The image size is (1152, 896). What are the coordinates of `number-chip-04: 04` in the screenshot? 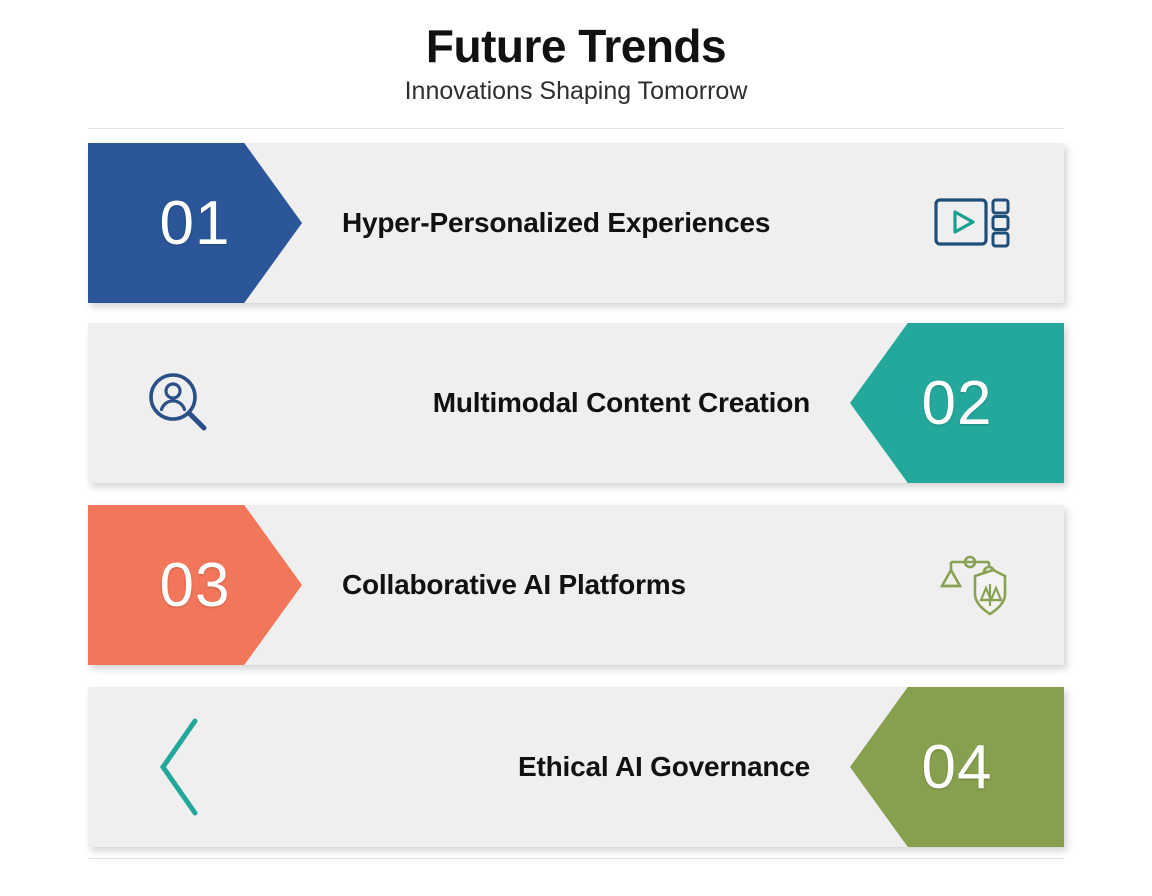 It's located at (957, 767).